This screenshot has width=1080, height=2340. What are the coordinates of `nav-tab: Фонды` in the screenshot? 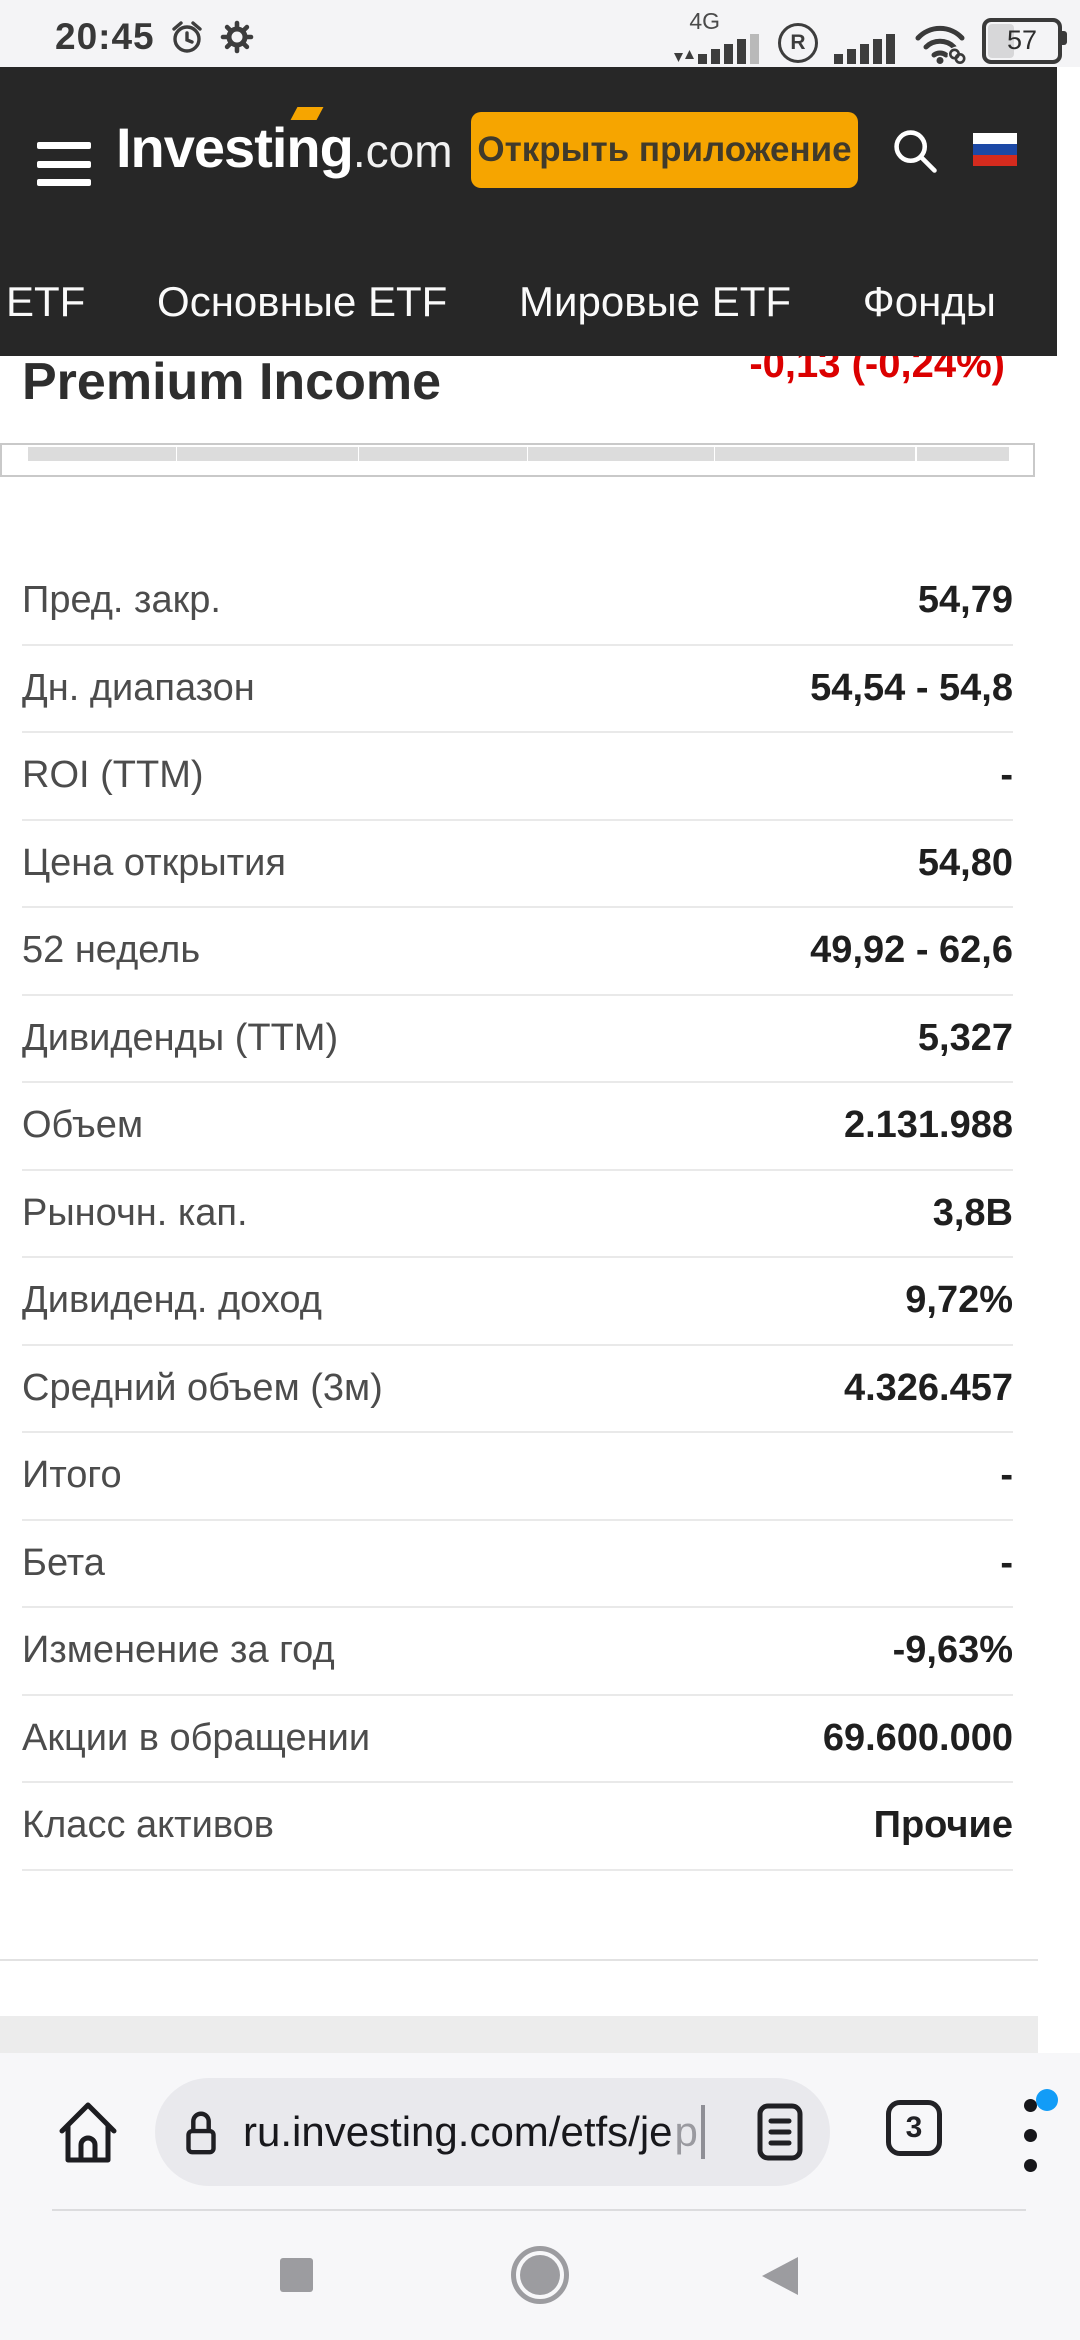 It's located at (929, 301).